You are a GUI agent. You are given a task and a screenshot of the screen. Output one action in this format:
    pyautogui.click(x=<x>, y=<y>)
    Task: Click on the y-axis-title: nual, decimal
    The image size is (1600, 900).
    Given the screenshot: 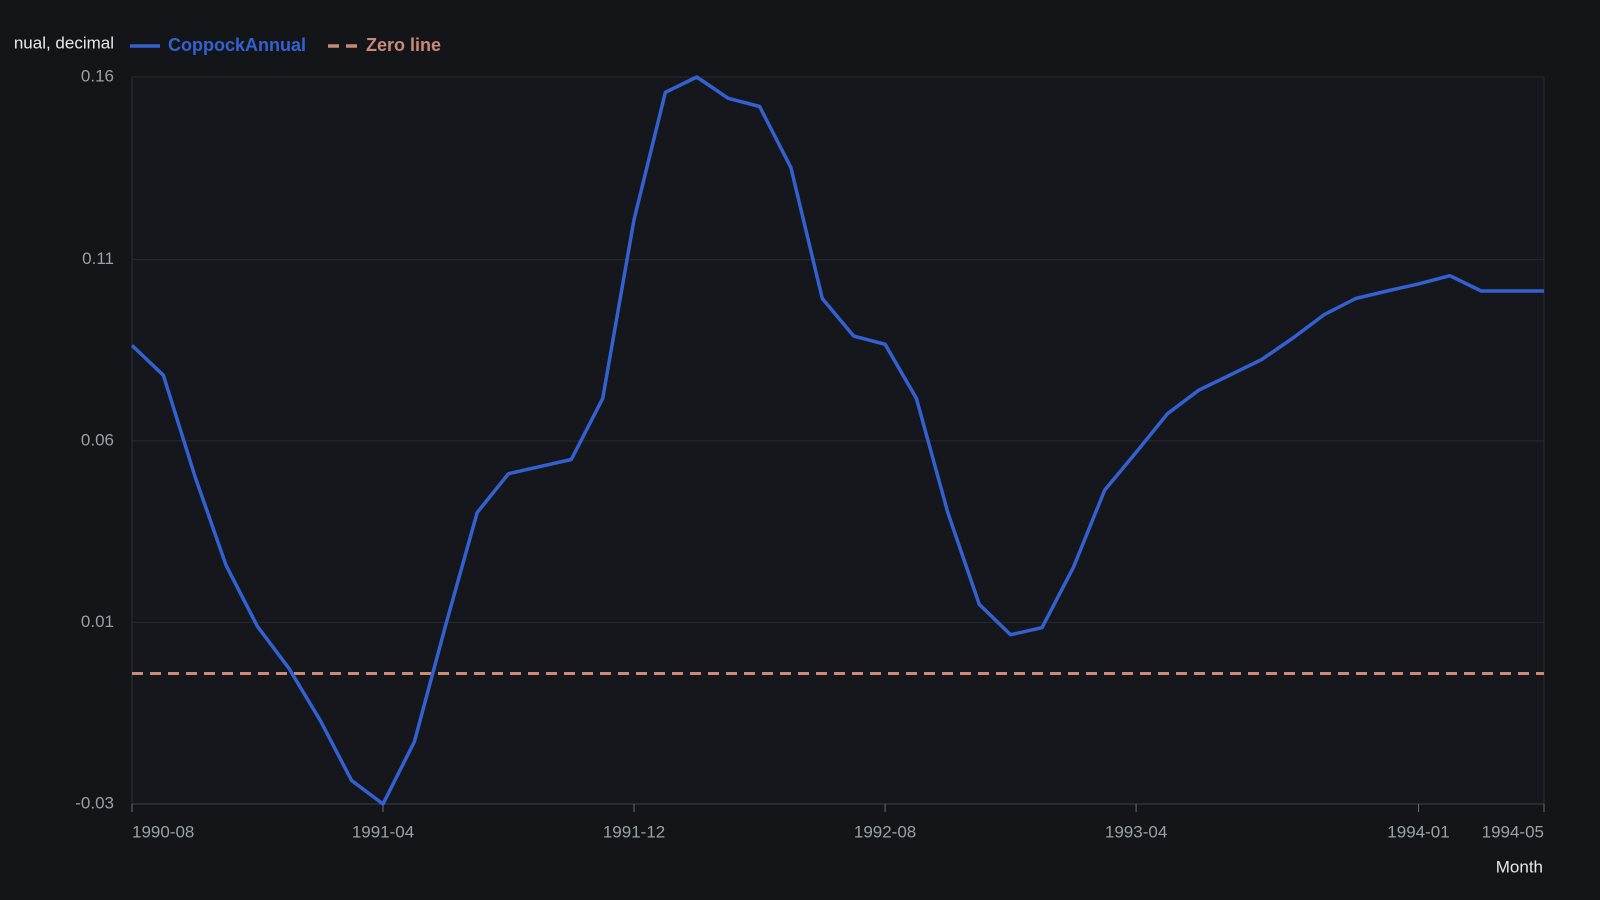 What is the action you would take?
    pyautogui.click(x=64, y=42)
    